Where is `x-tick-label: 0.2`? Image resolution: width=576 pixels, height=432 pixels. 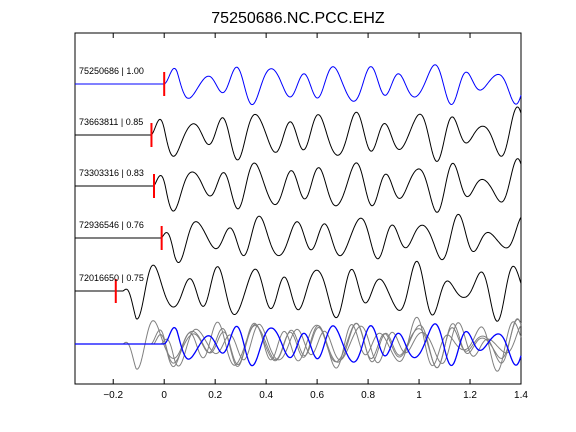 x-tick-label: 0.2 is located at coordinates (215, 395).